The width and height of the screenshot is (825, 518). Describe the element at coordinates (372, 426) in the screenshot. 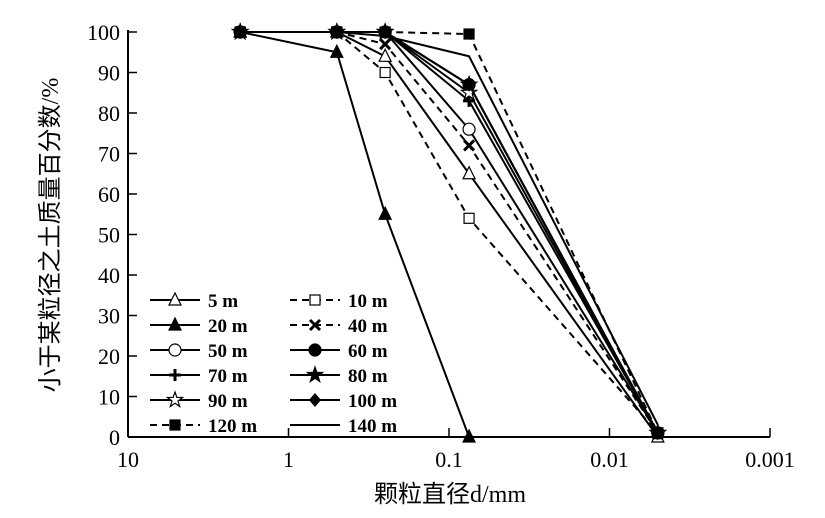

I see `legend-label: 140 m` at that location.